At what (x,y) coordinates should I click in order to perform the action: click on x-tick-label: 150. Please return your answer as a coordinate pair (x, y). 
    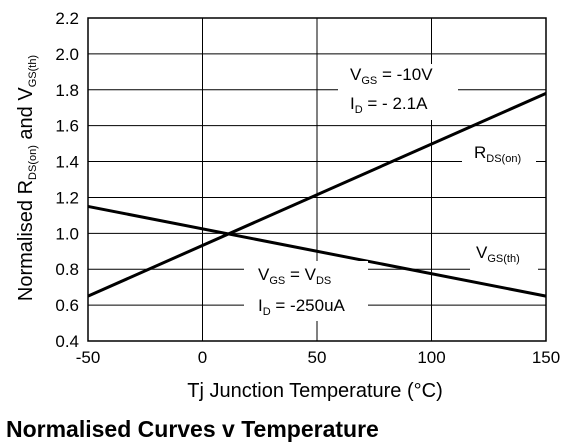
    Looking at the image, I should click on (546, 357).